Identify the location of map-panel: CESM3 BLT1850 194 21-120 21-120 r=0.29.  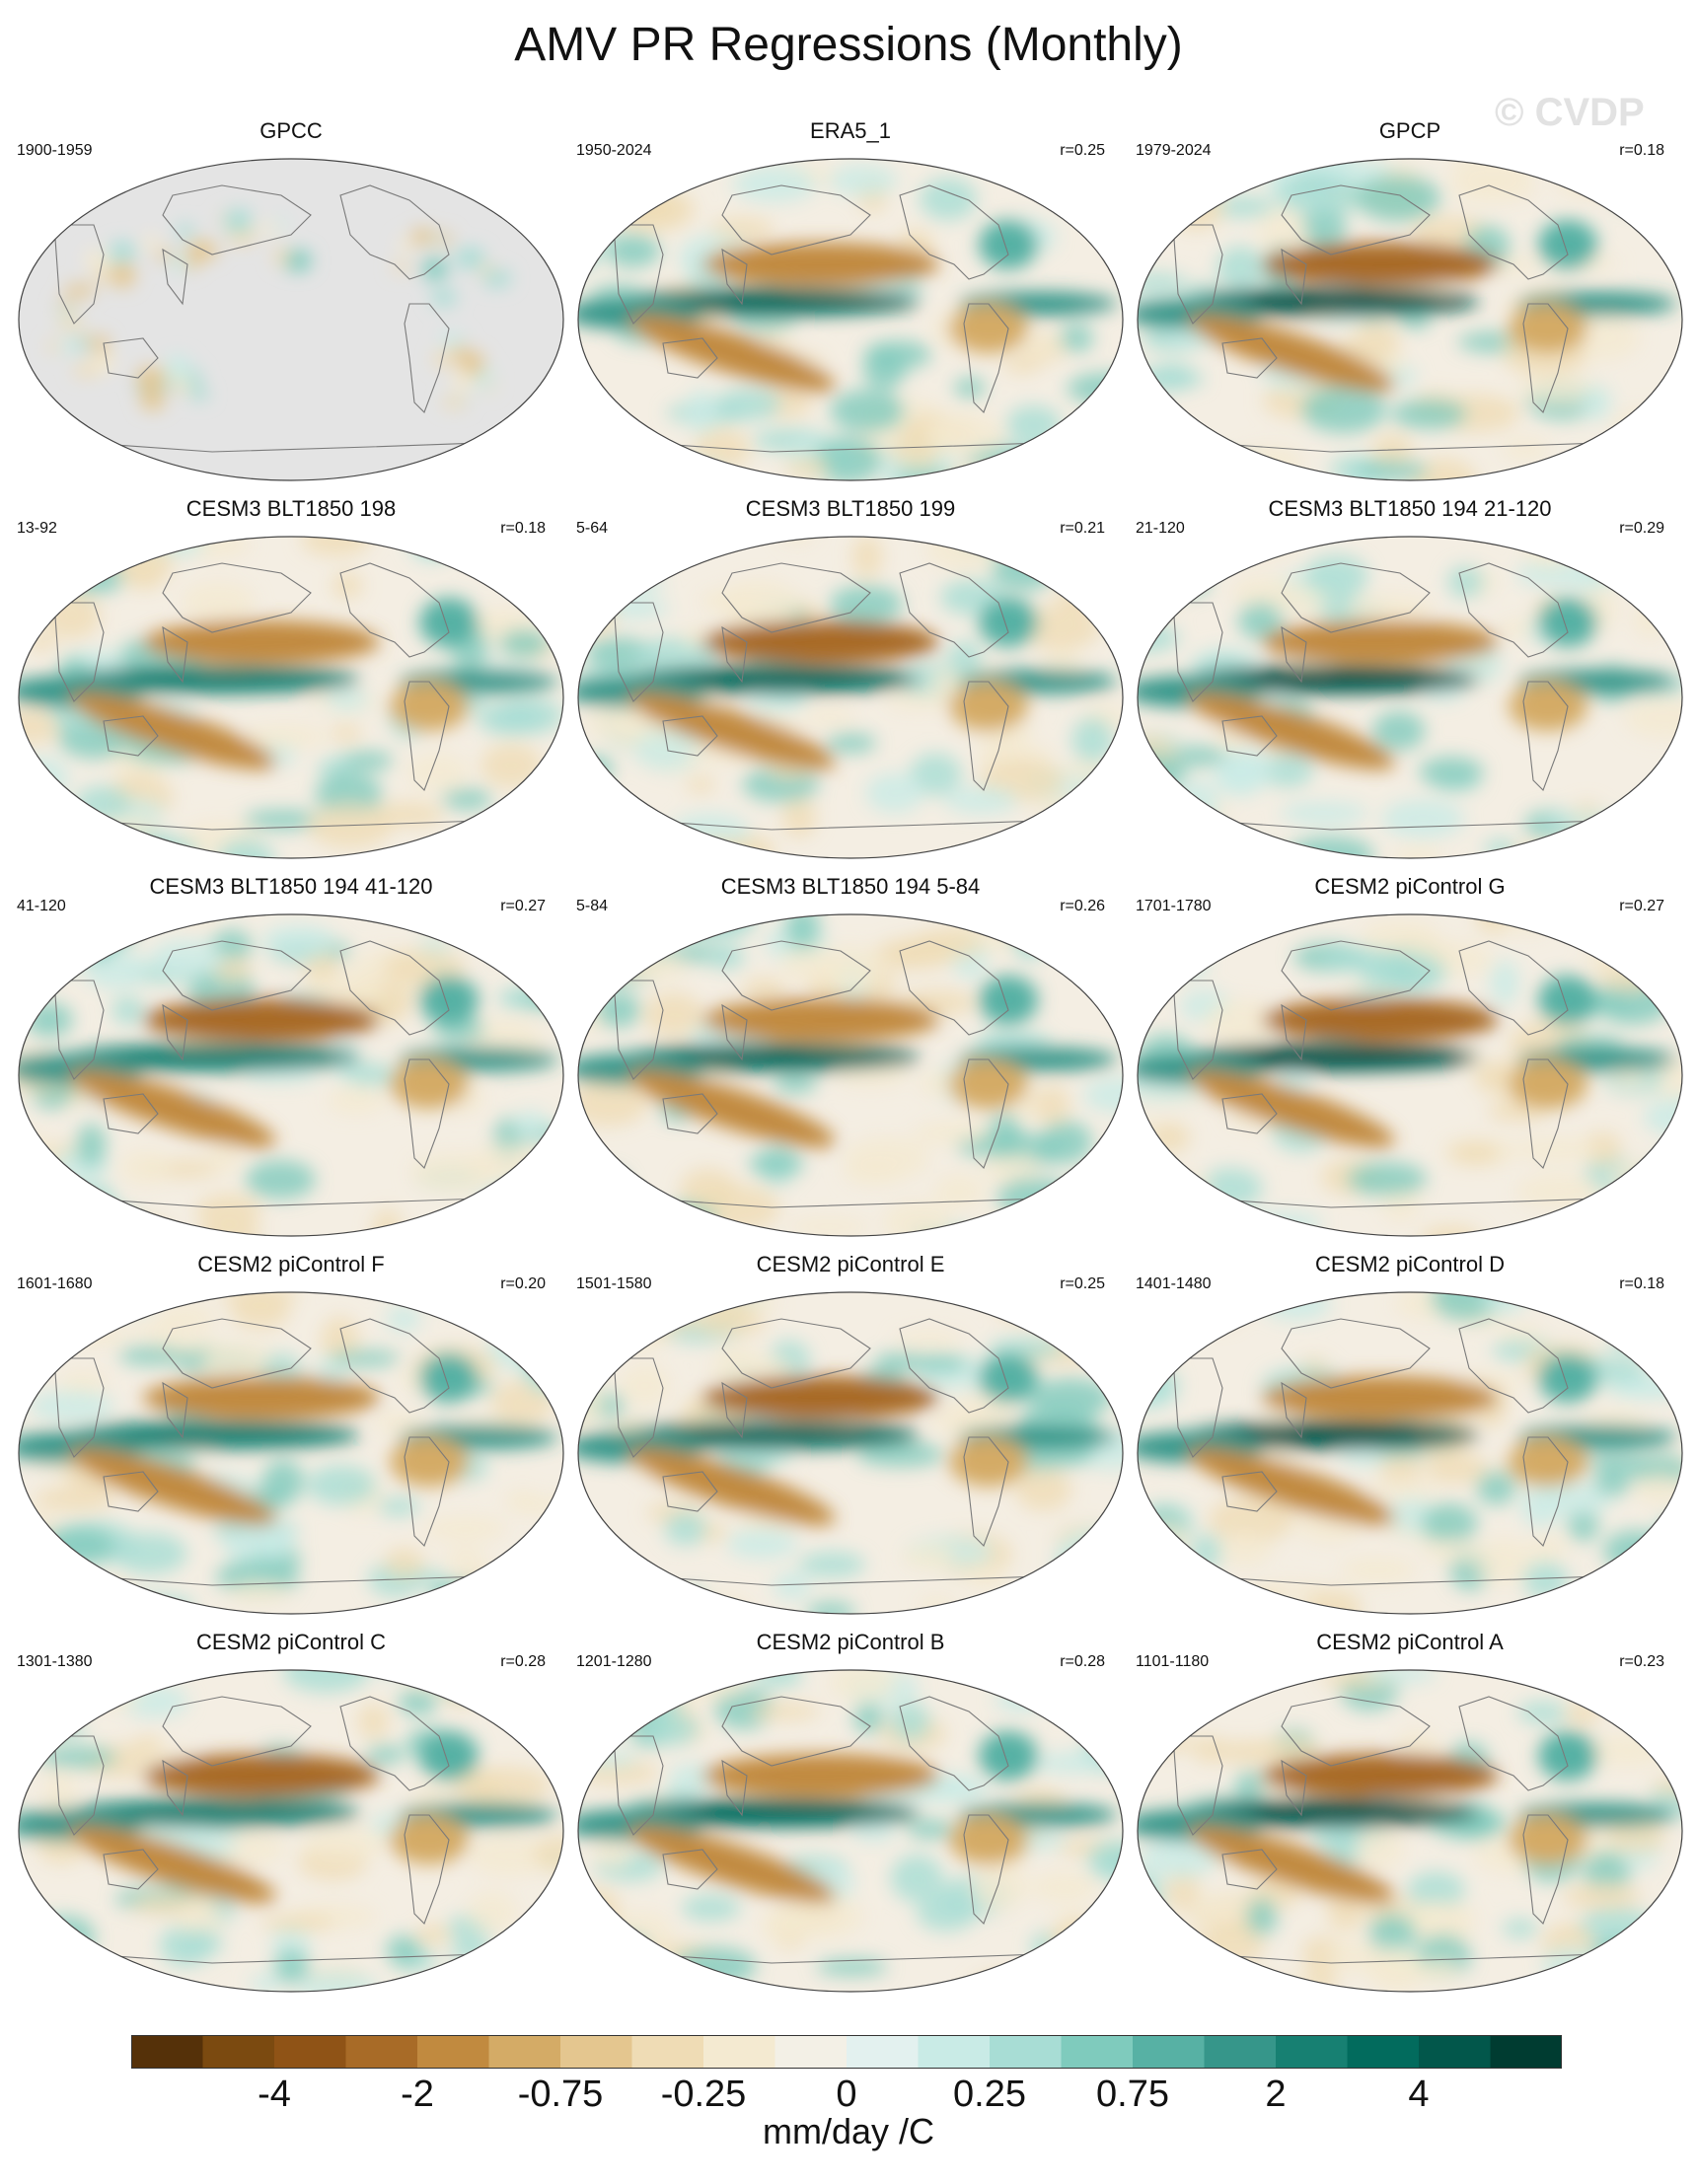
(1410, 678).